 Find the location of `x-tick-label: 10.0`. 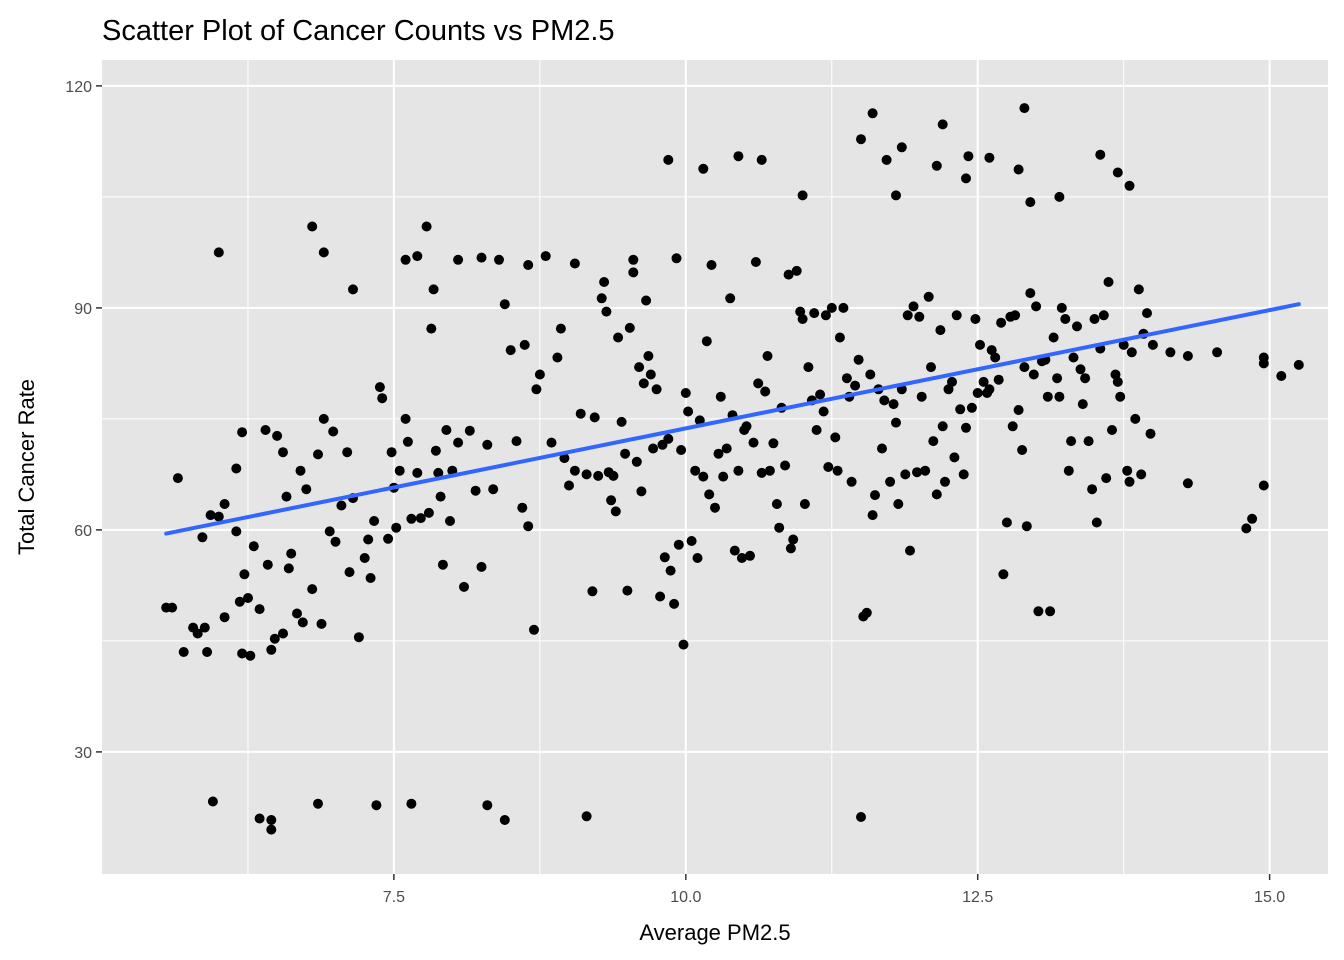

x-tick-label: 10.0 is located at coordinates (685, 897).